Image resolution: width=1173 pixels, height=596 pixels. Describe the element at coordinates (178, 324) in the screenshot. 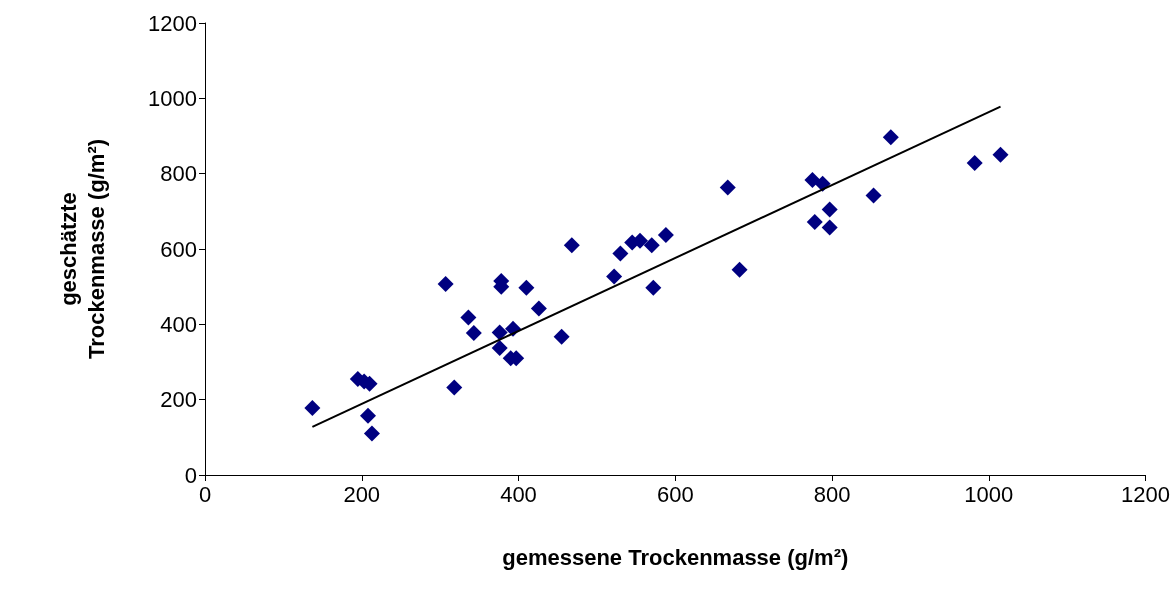

I see `y-tick-label: 400` at that location.